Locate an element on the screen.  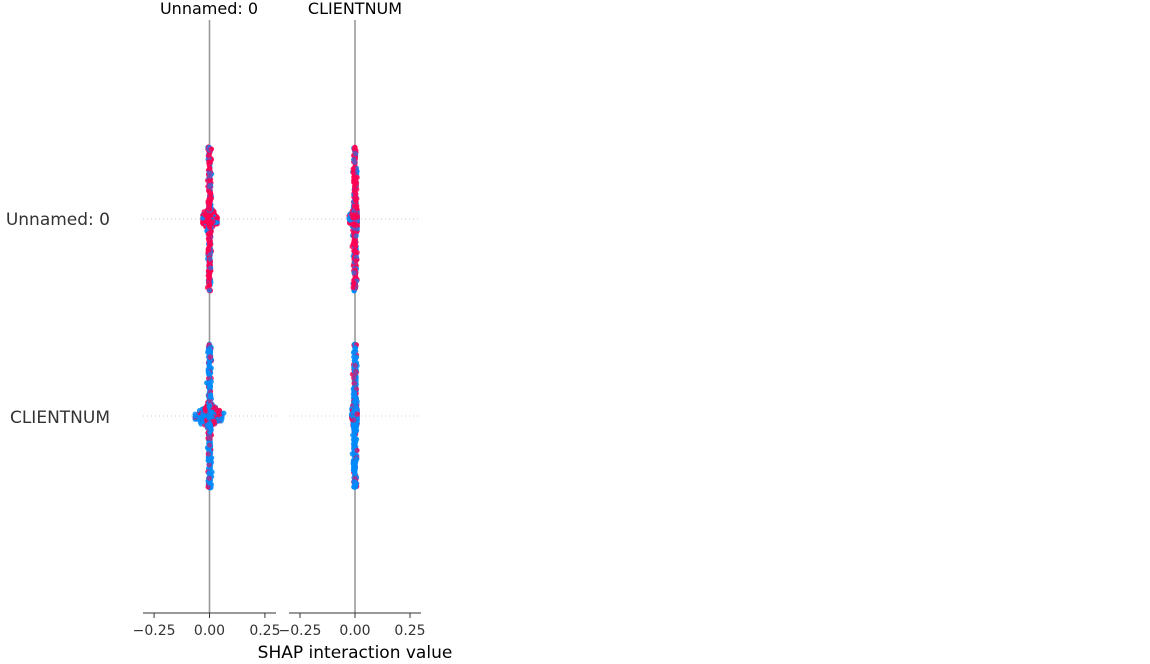
x-tick-label: −0.25 is located at coordinates (300, 631).